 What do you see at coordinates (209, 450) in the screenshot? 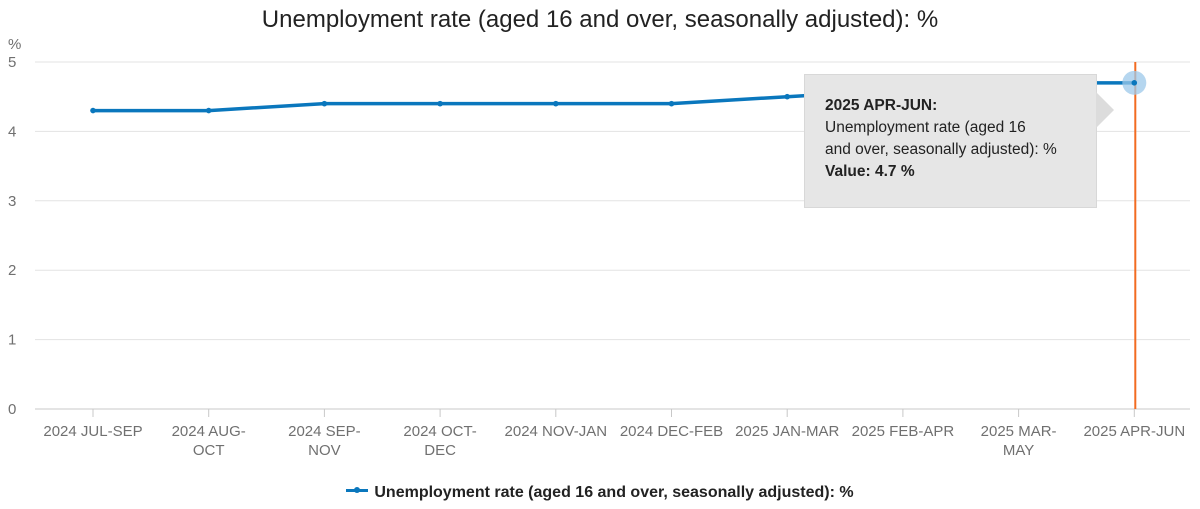
I see `x-tick-label-line: OCT` at bounding box center [209, 450].